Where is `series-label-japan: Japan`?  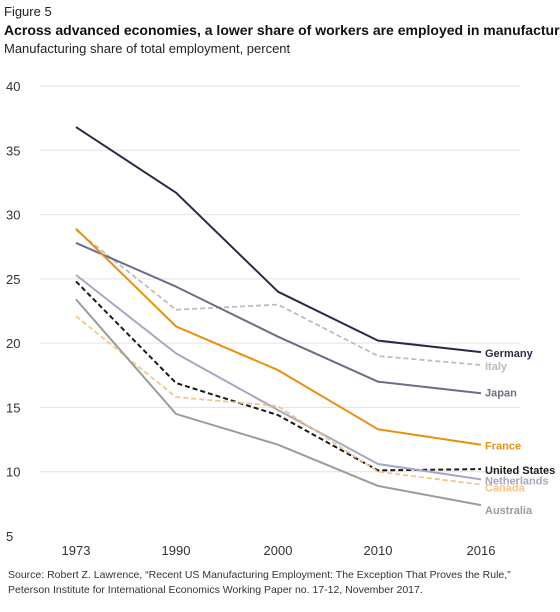 series-label-japan: Japan is located at coordinates (501, 393).